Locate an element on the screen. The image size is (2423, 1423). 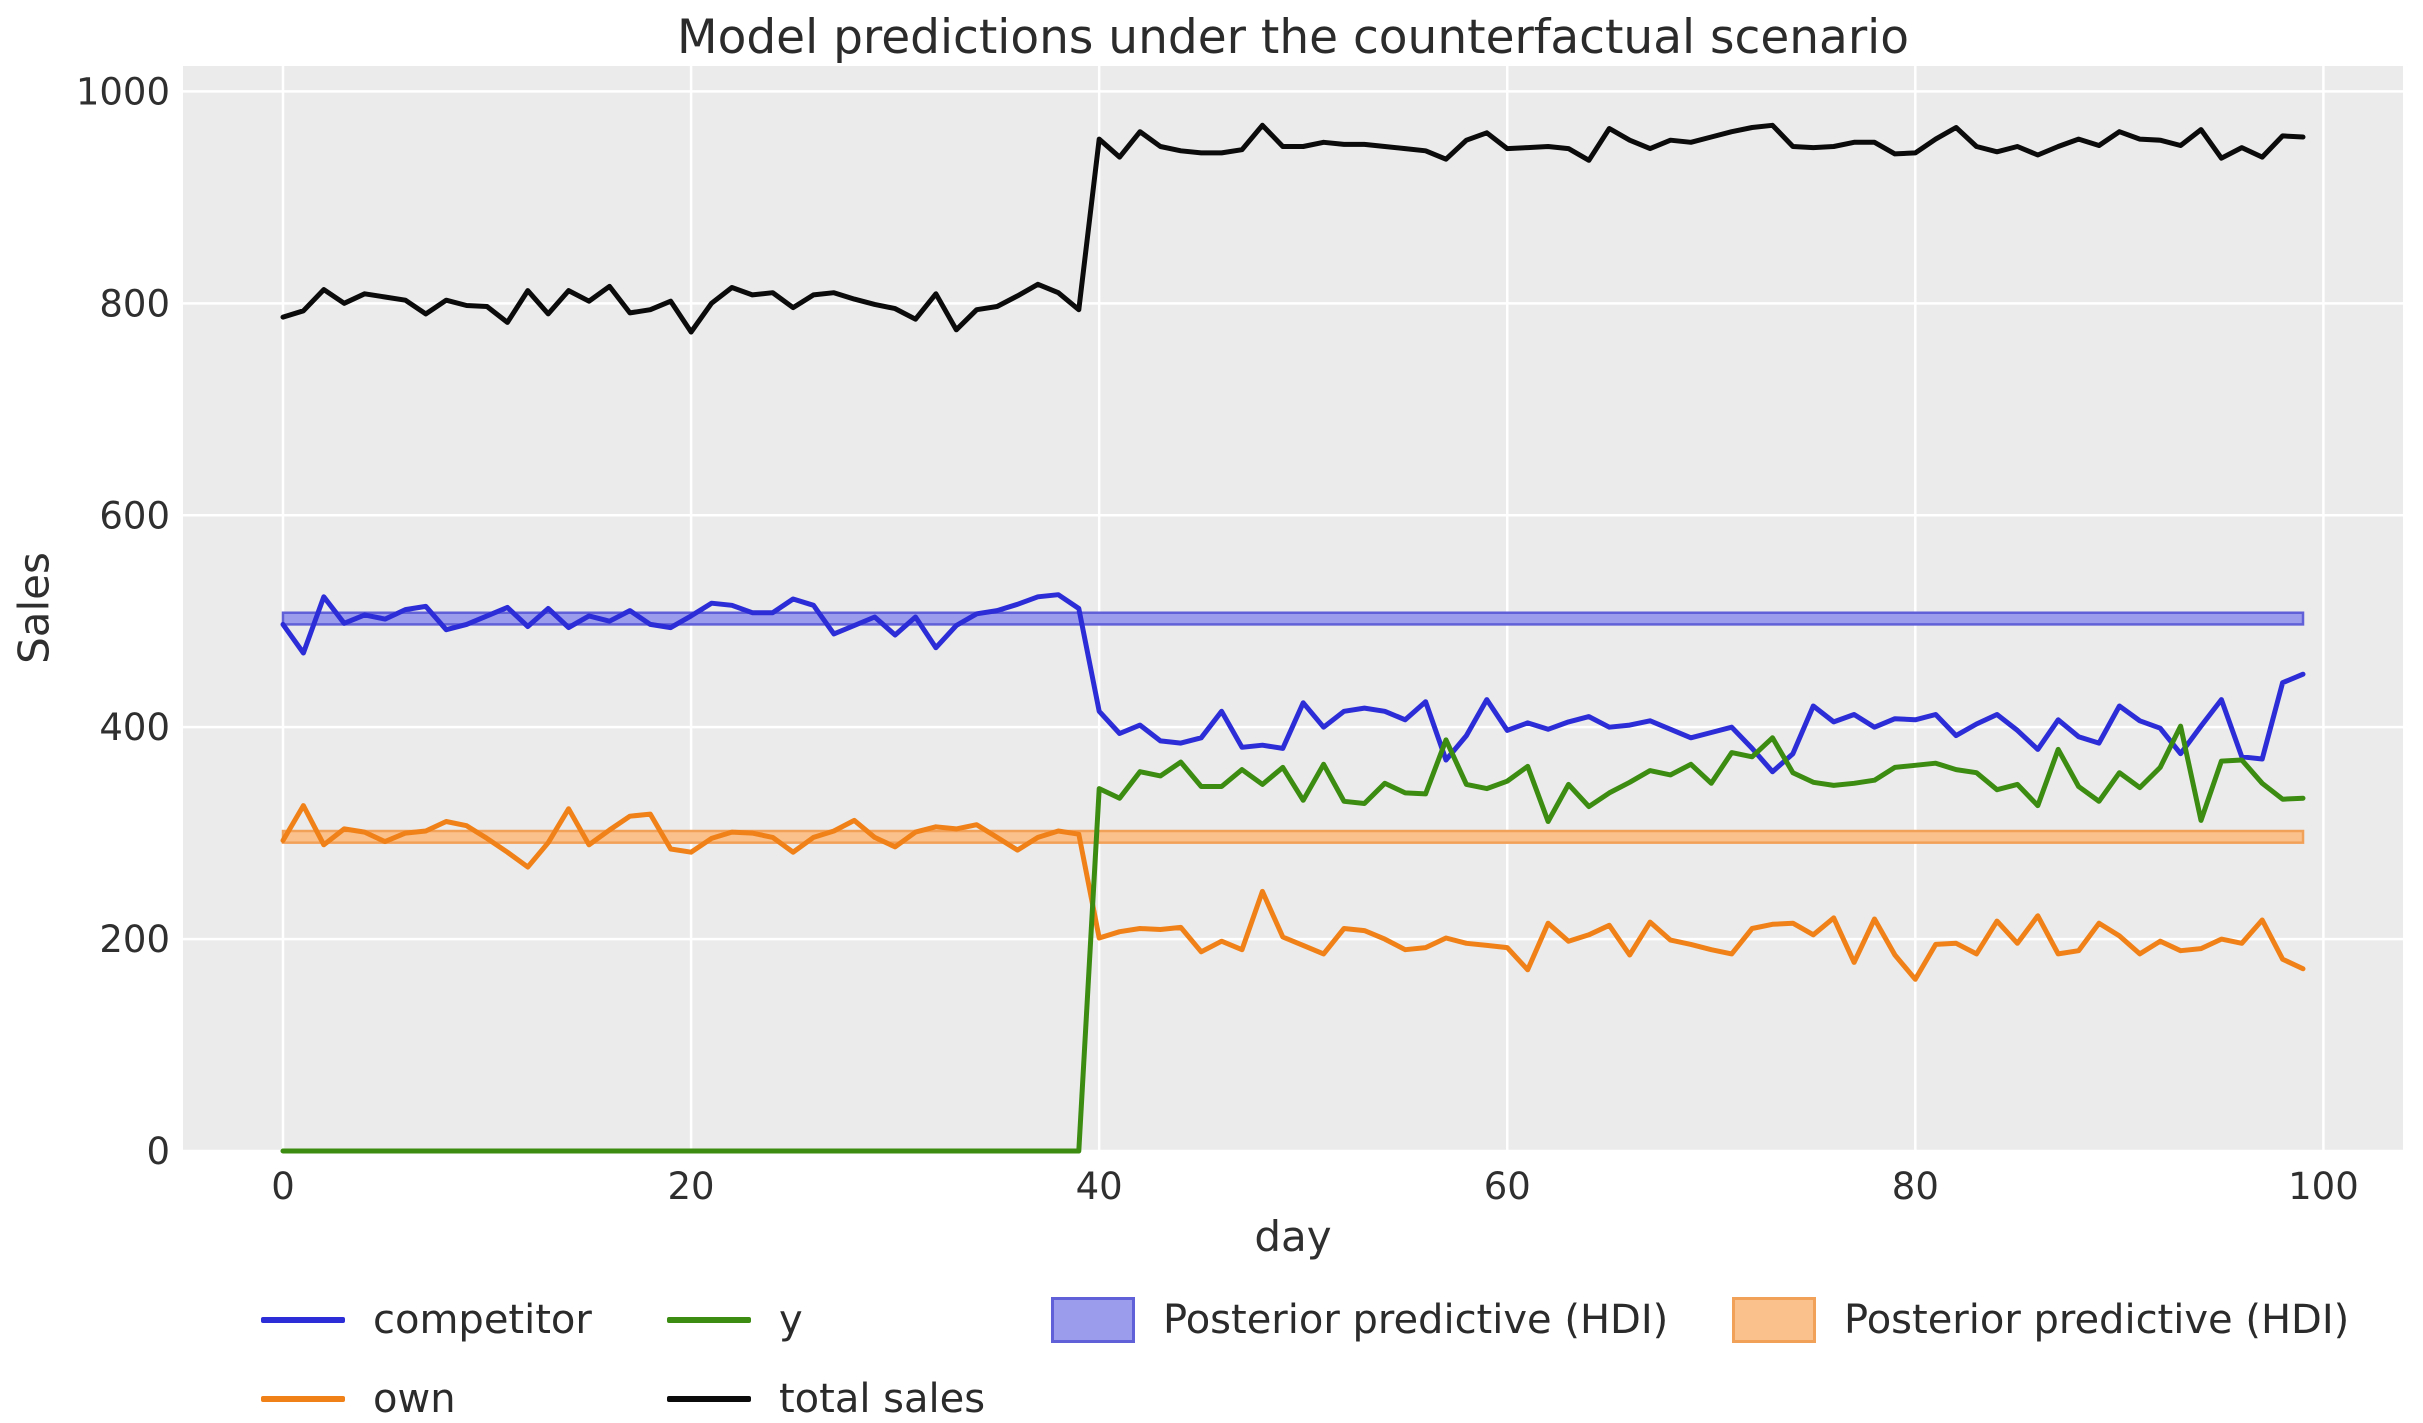
x-tick-label: 100 is located at coordinates (2323, 1186).